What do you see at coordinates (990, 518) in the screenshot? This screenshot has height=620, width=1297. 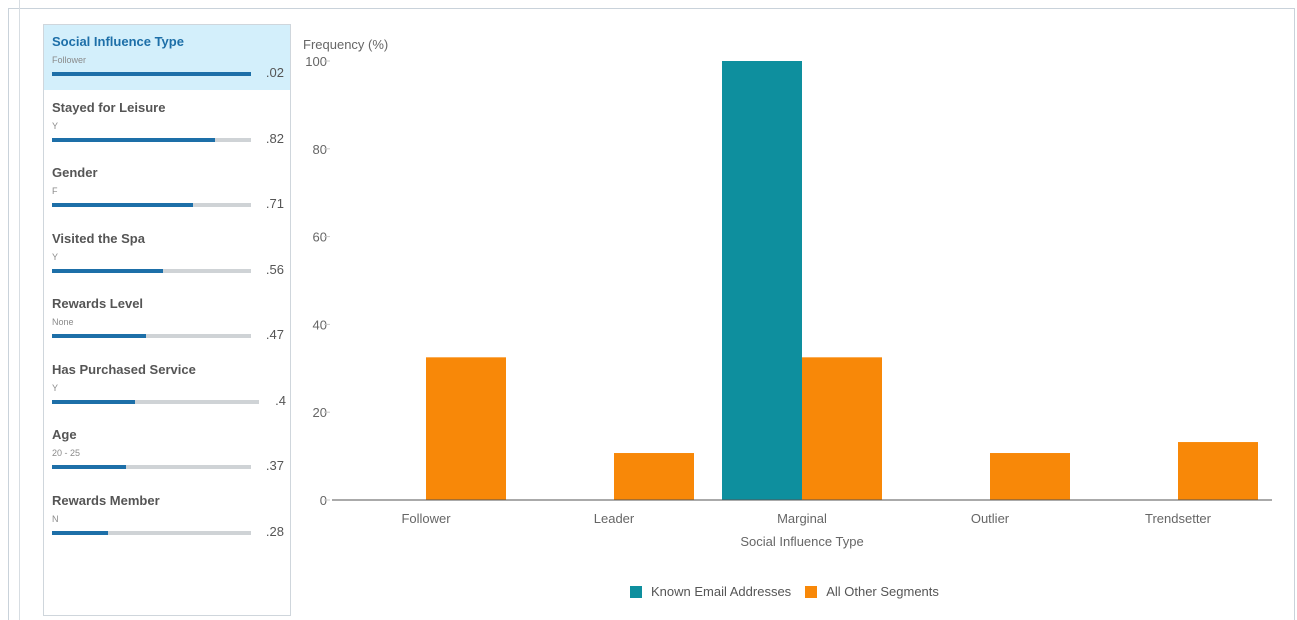 I see `x-tick-label: Outlier` at bounding box center [990, 518].